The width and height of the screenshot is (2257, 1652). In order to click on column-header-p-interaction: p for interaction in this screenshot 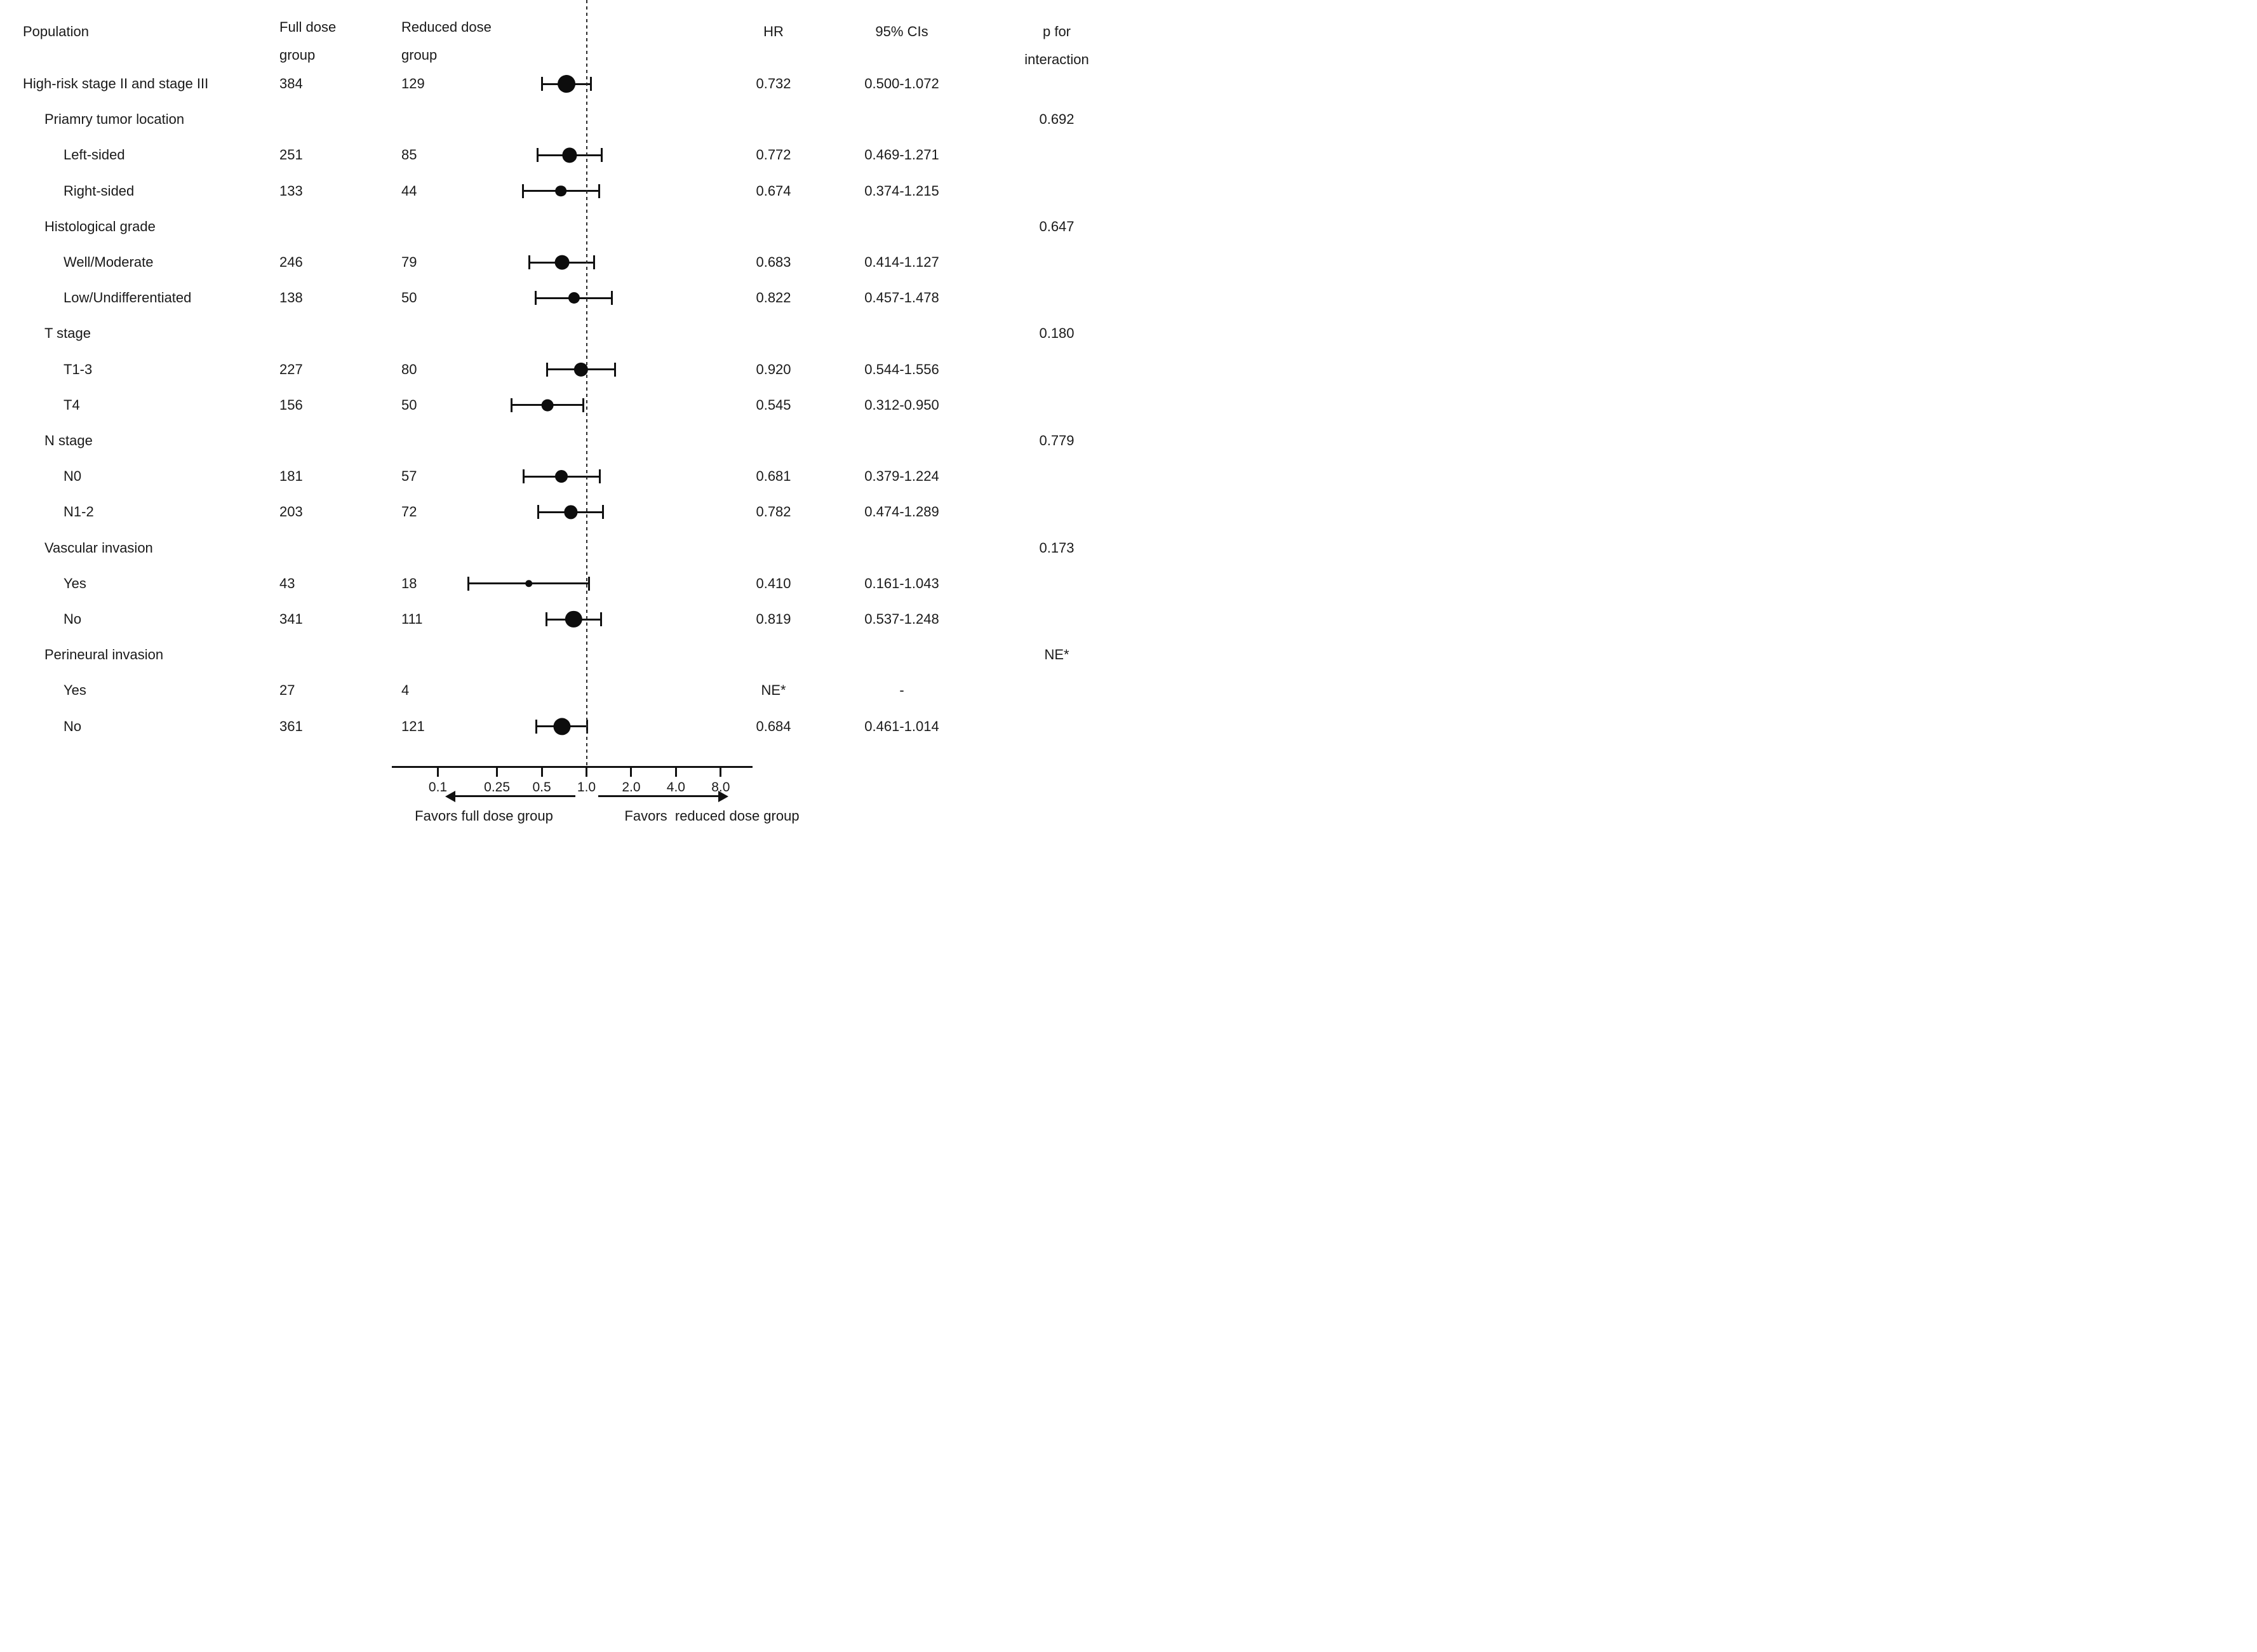, I will do `click(1056, 45)`.